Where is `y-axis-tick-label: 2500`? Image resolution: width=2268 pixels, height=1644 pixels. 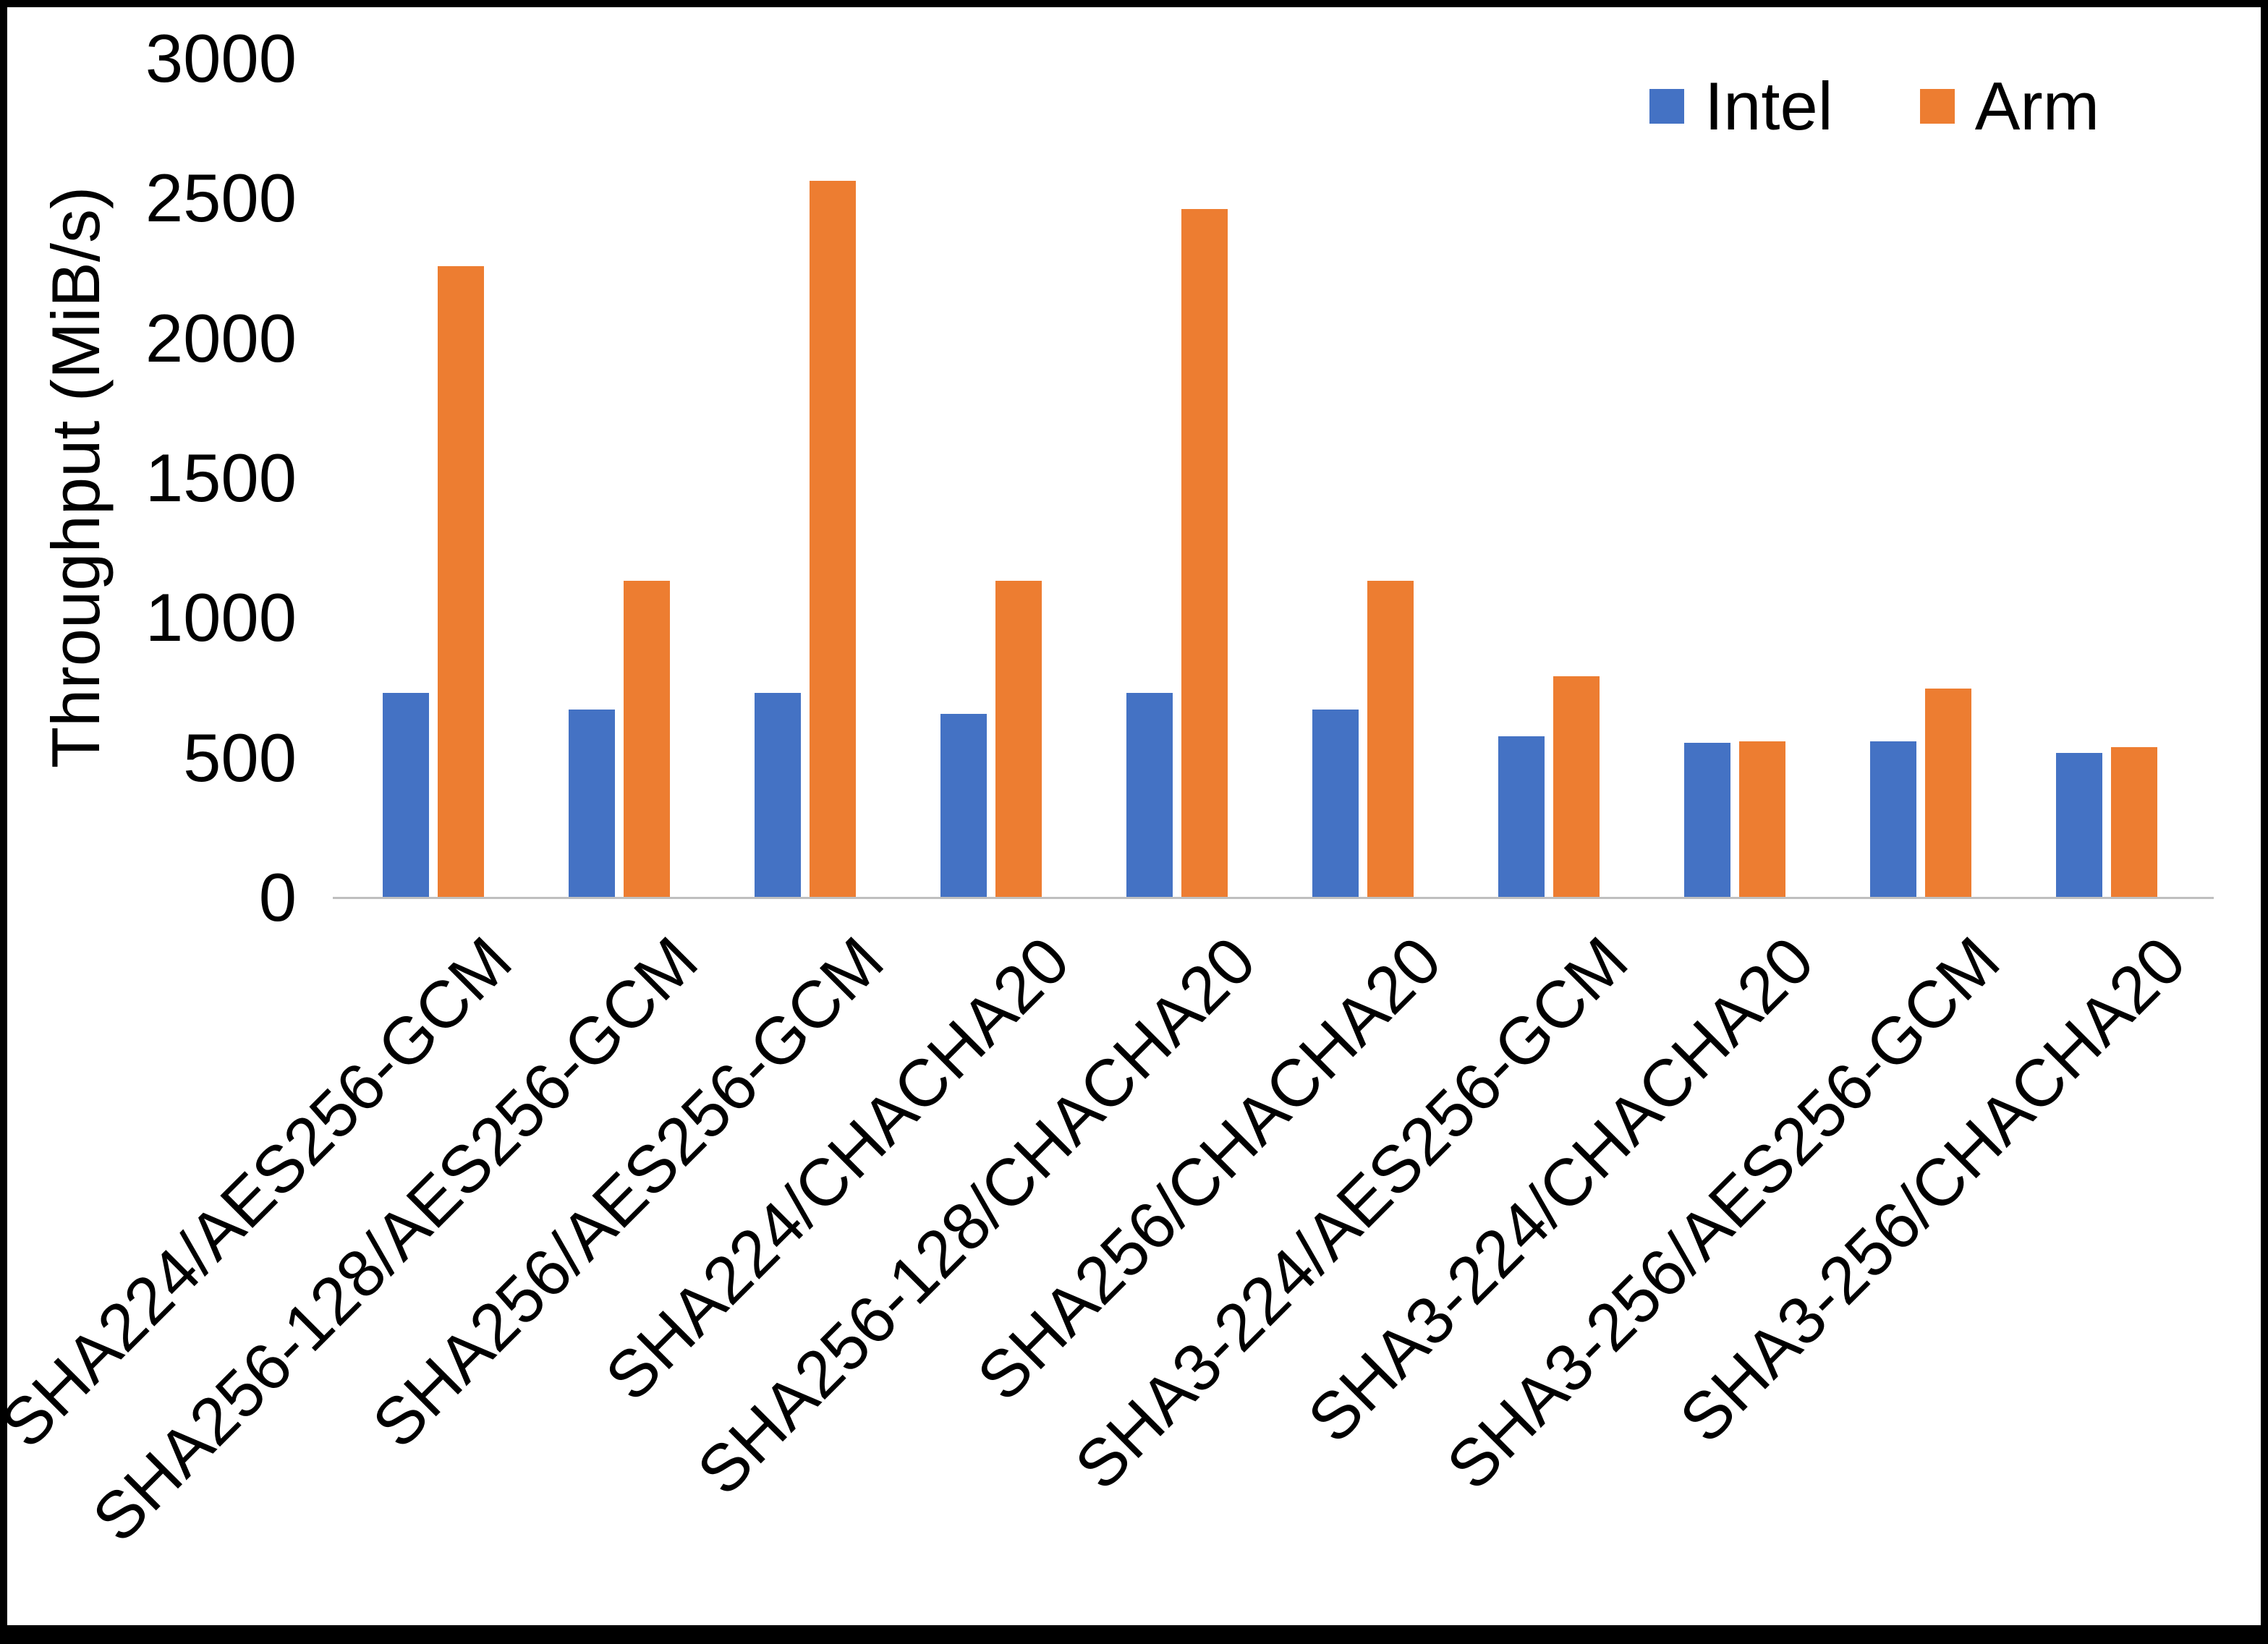 y-axis-tick-label: 2500 is located at coordinates (221, 198).